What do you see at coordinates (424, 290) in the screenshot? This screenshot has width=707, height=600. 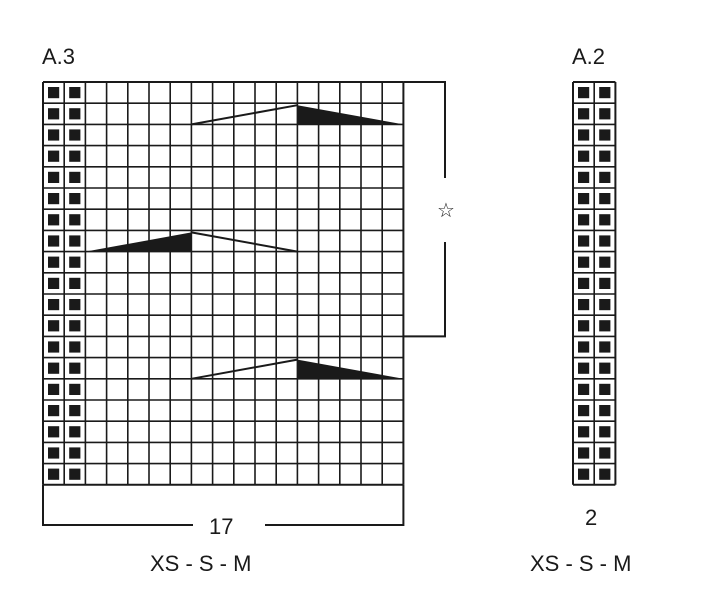 I see `repeat-bracket-bottom` at bounding box center [424, 290].